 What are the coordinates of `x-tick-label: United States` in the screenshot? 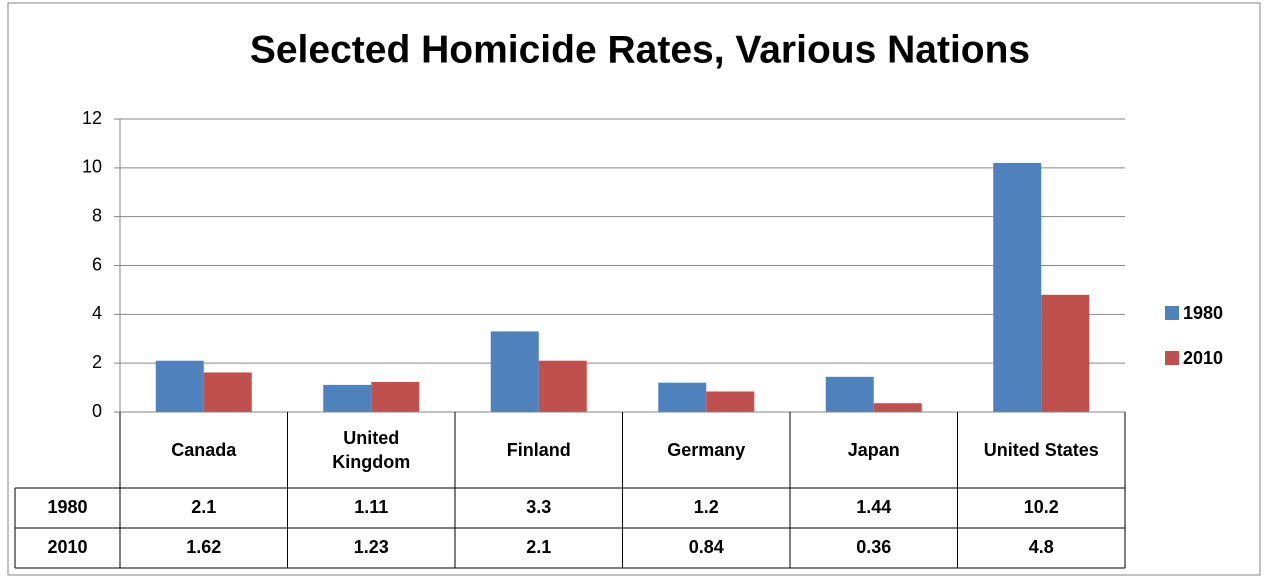 It's located at (1041, 449).